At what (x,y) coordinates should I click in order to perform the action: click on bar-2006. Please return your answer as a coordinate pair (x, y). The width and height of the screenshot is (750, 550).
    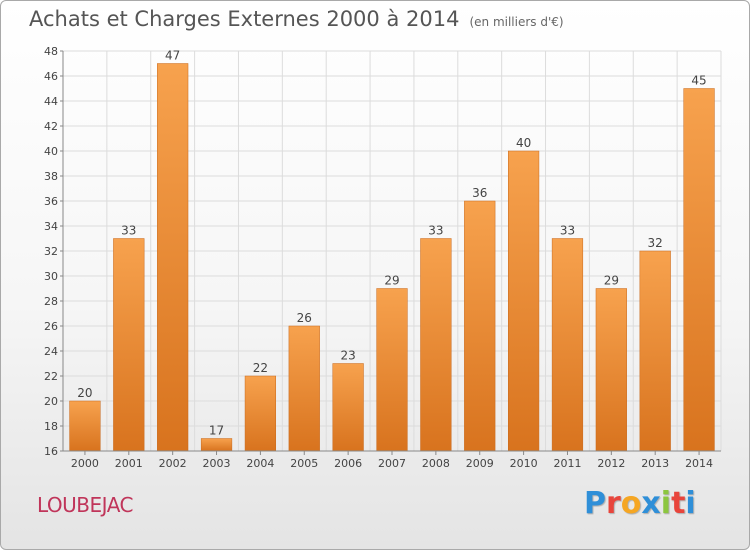
    Looking at the image, I should click on (348, 407).